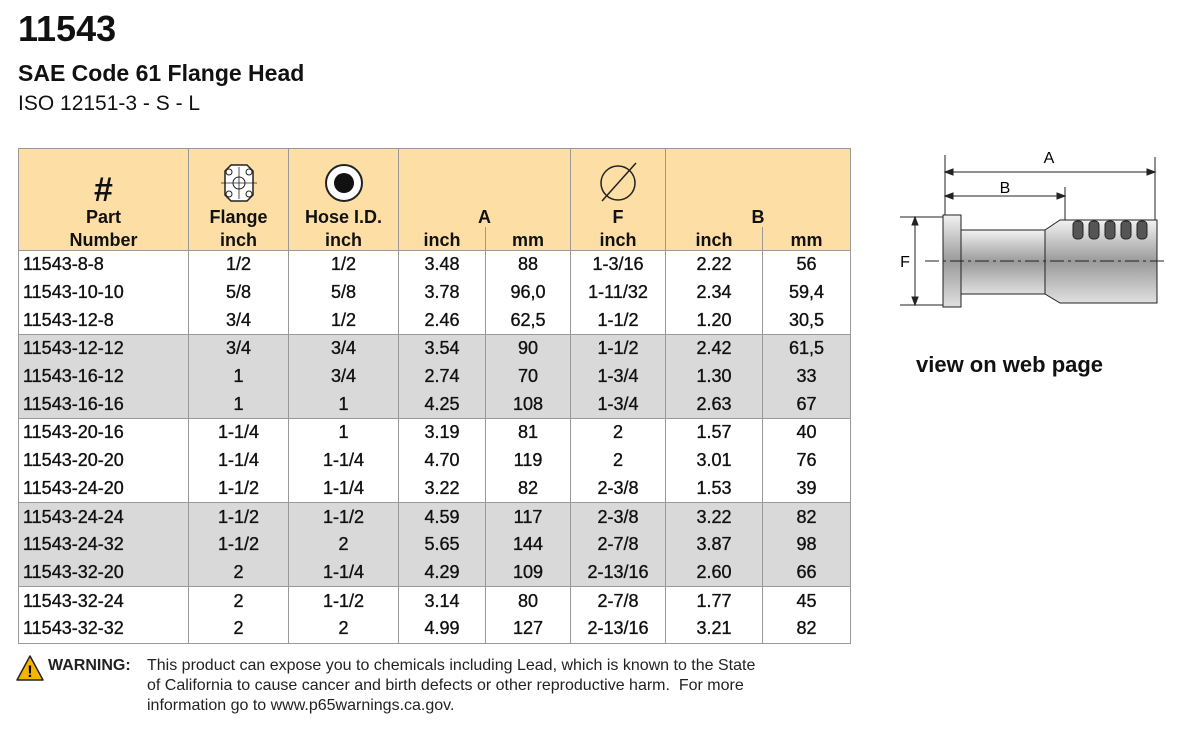  What do you see at coordinates (714, 572) in the screenshot?
I see `cell: 2.60` at bounding box center [714, 572].